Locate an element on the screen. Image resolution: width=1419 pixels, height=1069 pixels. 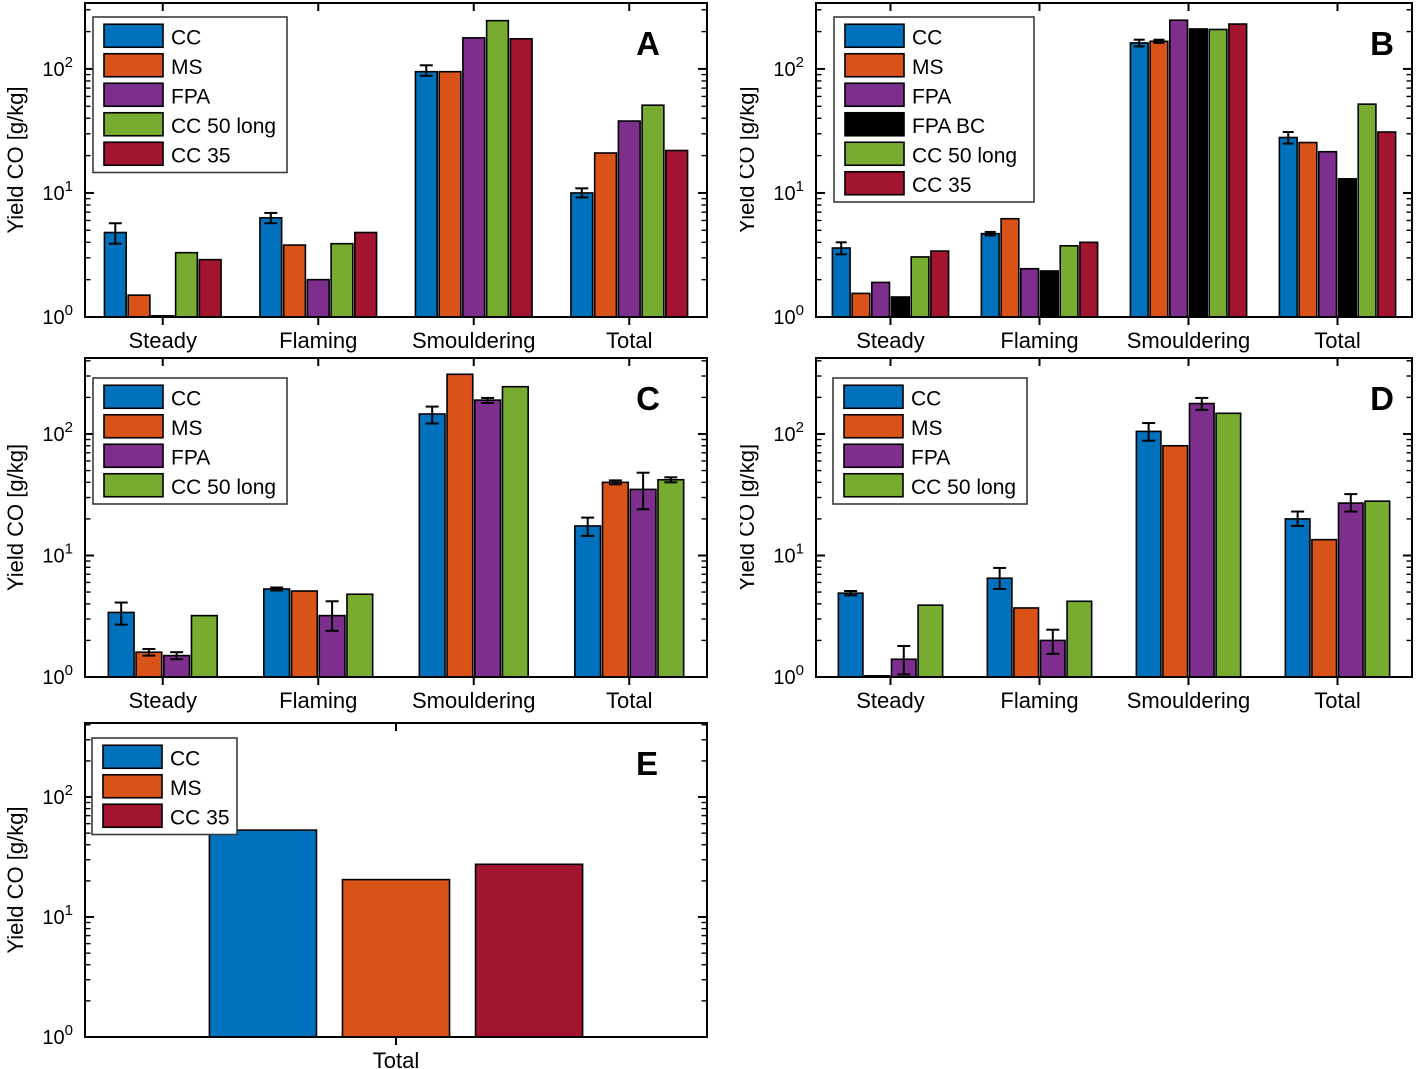
bar-fpa-steady is located at coordinates (880, 299).